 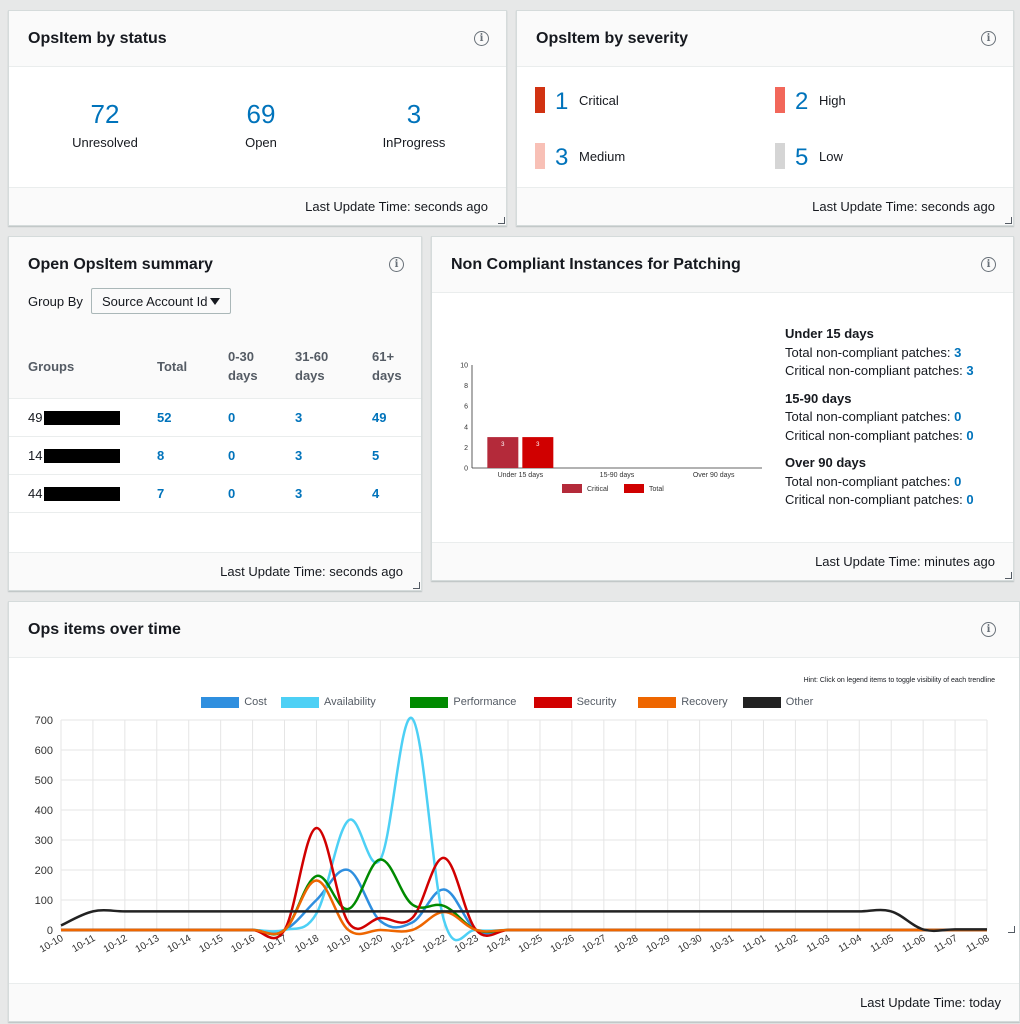 I want to click on severity-widget-header: OpsItem by severity i, so click(x=765, y=39).